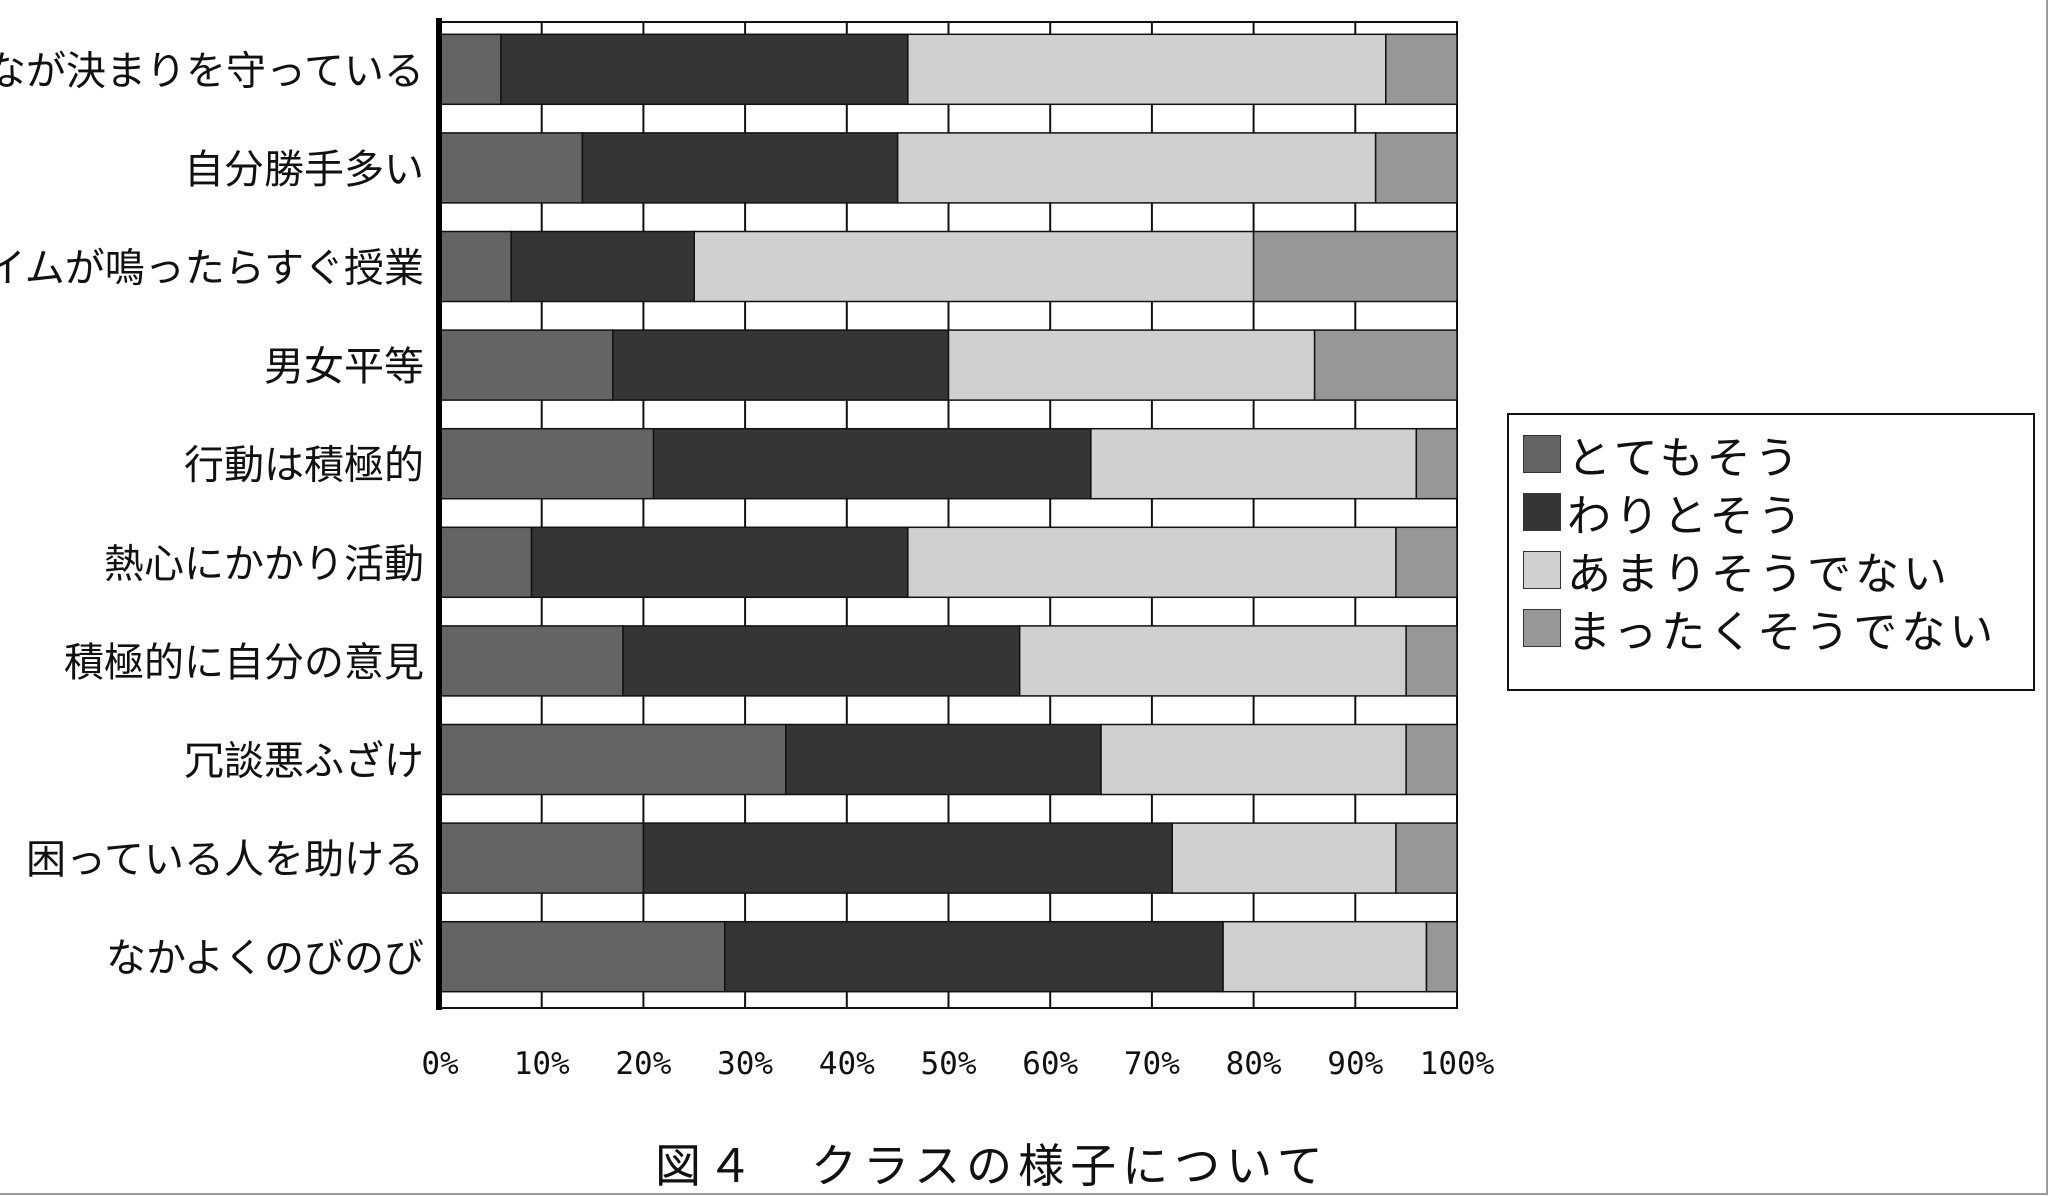 This screenshot has height=1196, width=2048. What do you see at coordinates (847, 1064) in the screenshot?
I see `x-tick-label: 40%` at bounding box center [847, 1064].